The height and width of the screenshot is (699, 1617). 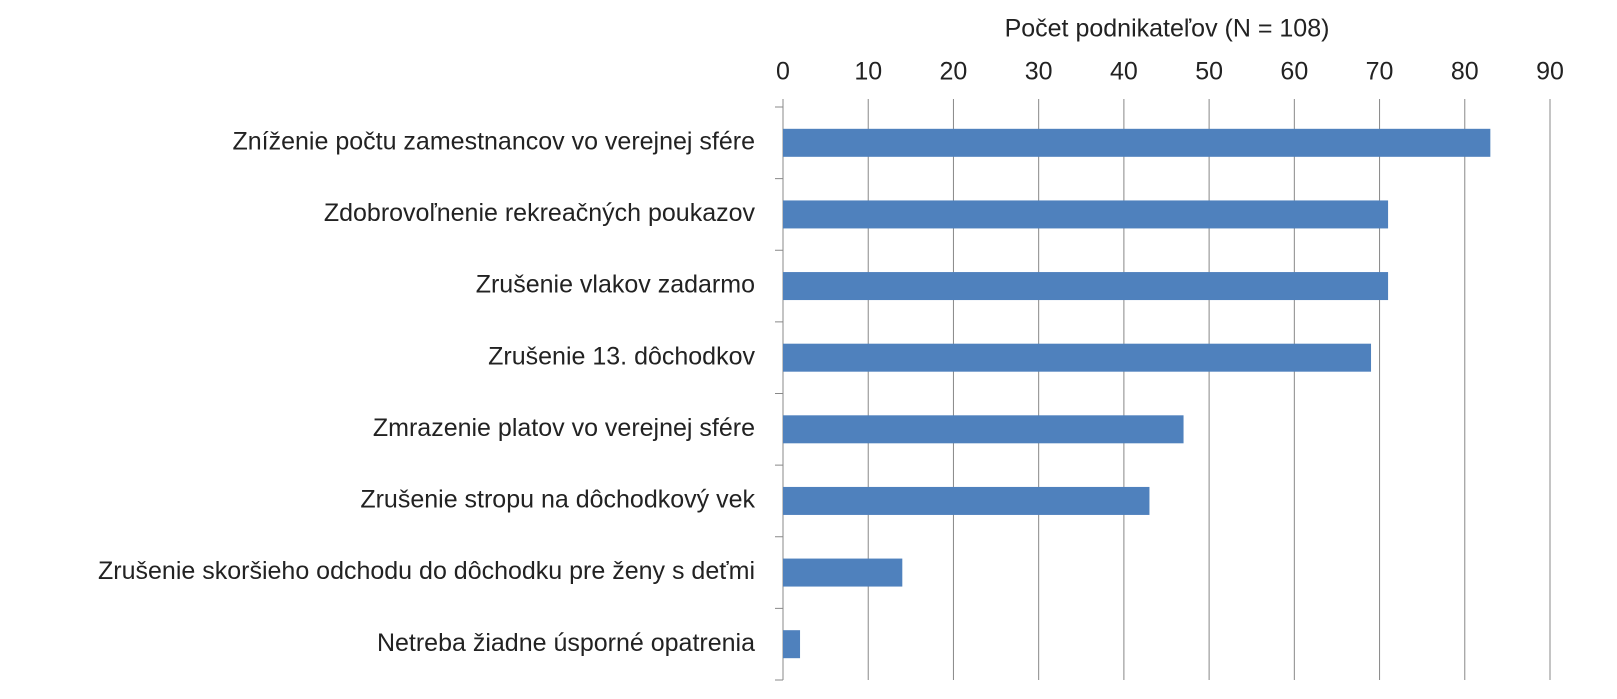 What do you see at coordinates (1209, 72) in the screenshot?
I see `x-tick-label: 50` at bounding box center [1209, 72].